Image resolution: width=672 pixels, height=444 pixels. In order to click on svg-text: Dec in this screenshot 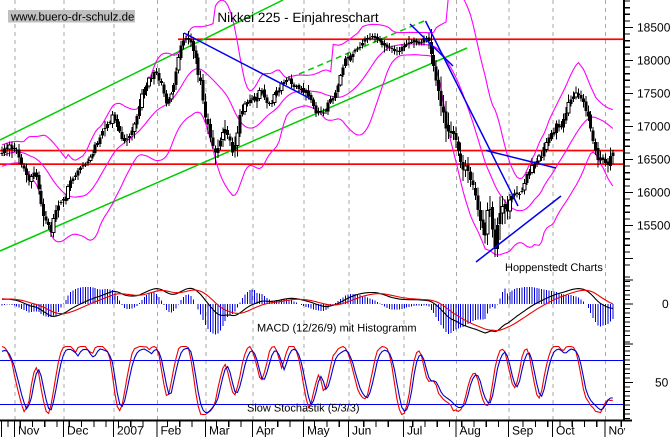, I will do `click(77, 431)`.